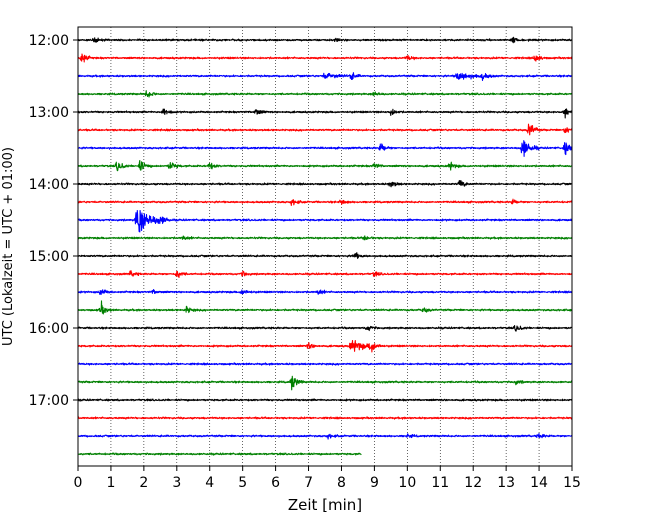  Describe the element at coordinates (275, 483) in the screenshot. I see `x-tick-label: 6` at that location.